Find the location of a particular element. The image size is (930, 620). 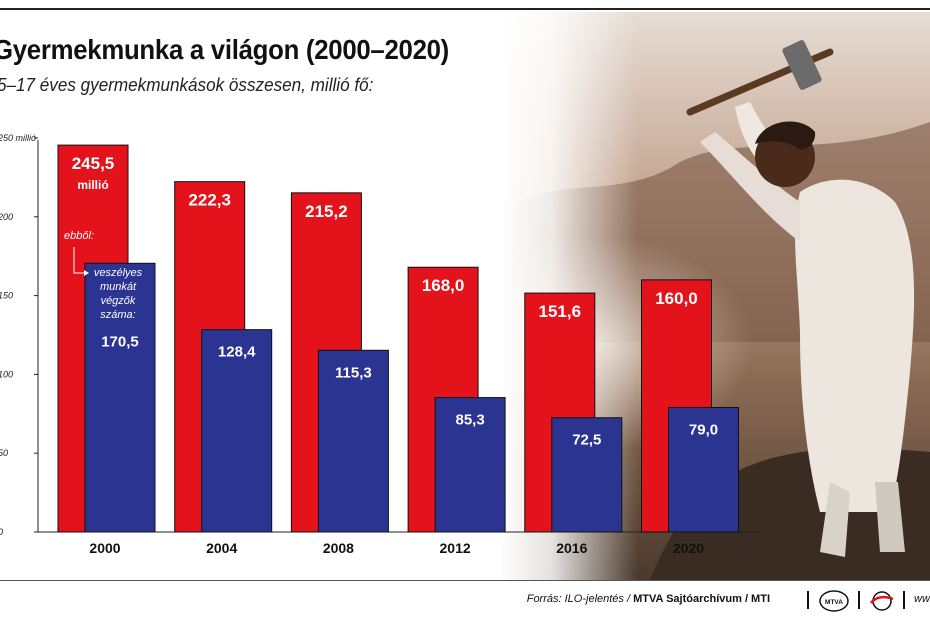

bar-hazardous-2008 is located at coordinates (353, 441).